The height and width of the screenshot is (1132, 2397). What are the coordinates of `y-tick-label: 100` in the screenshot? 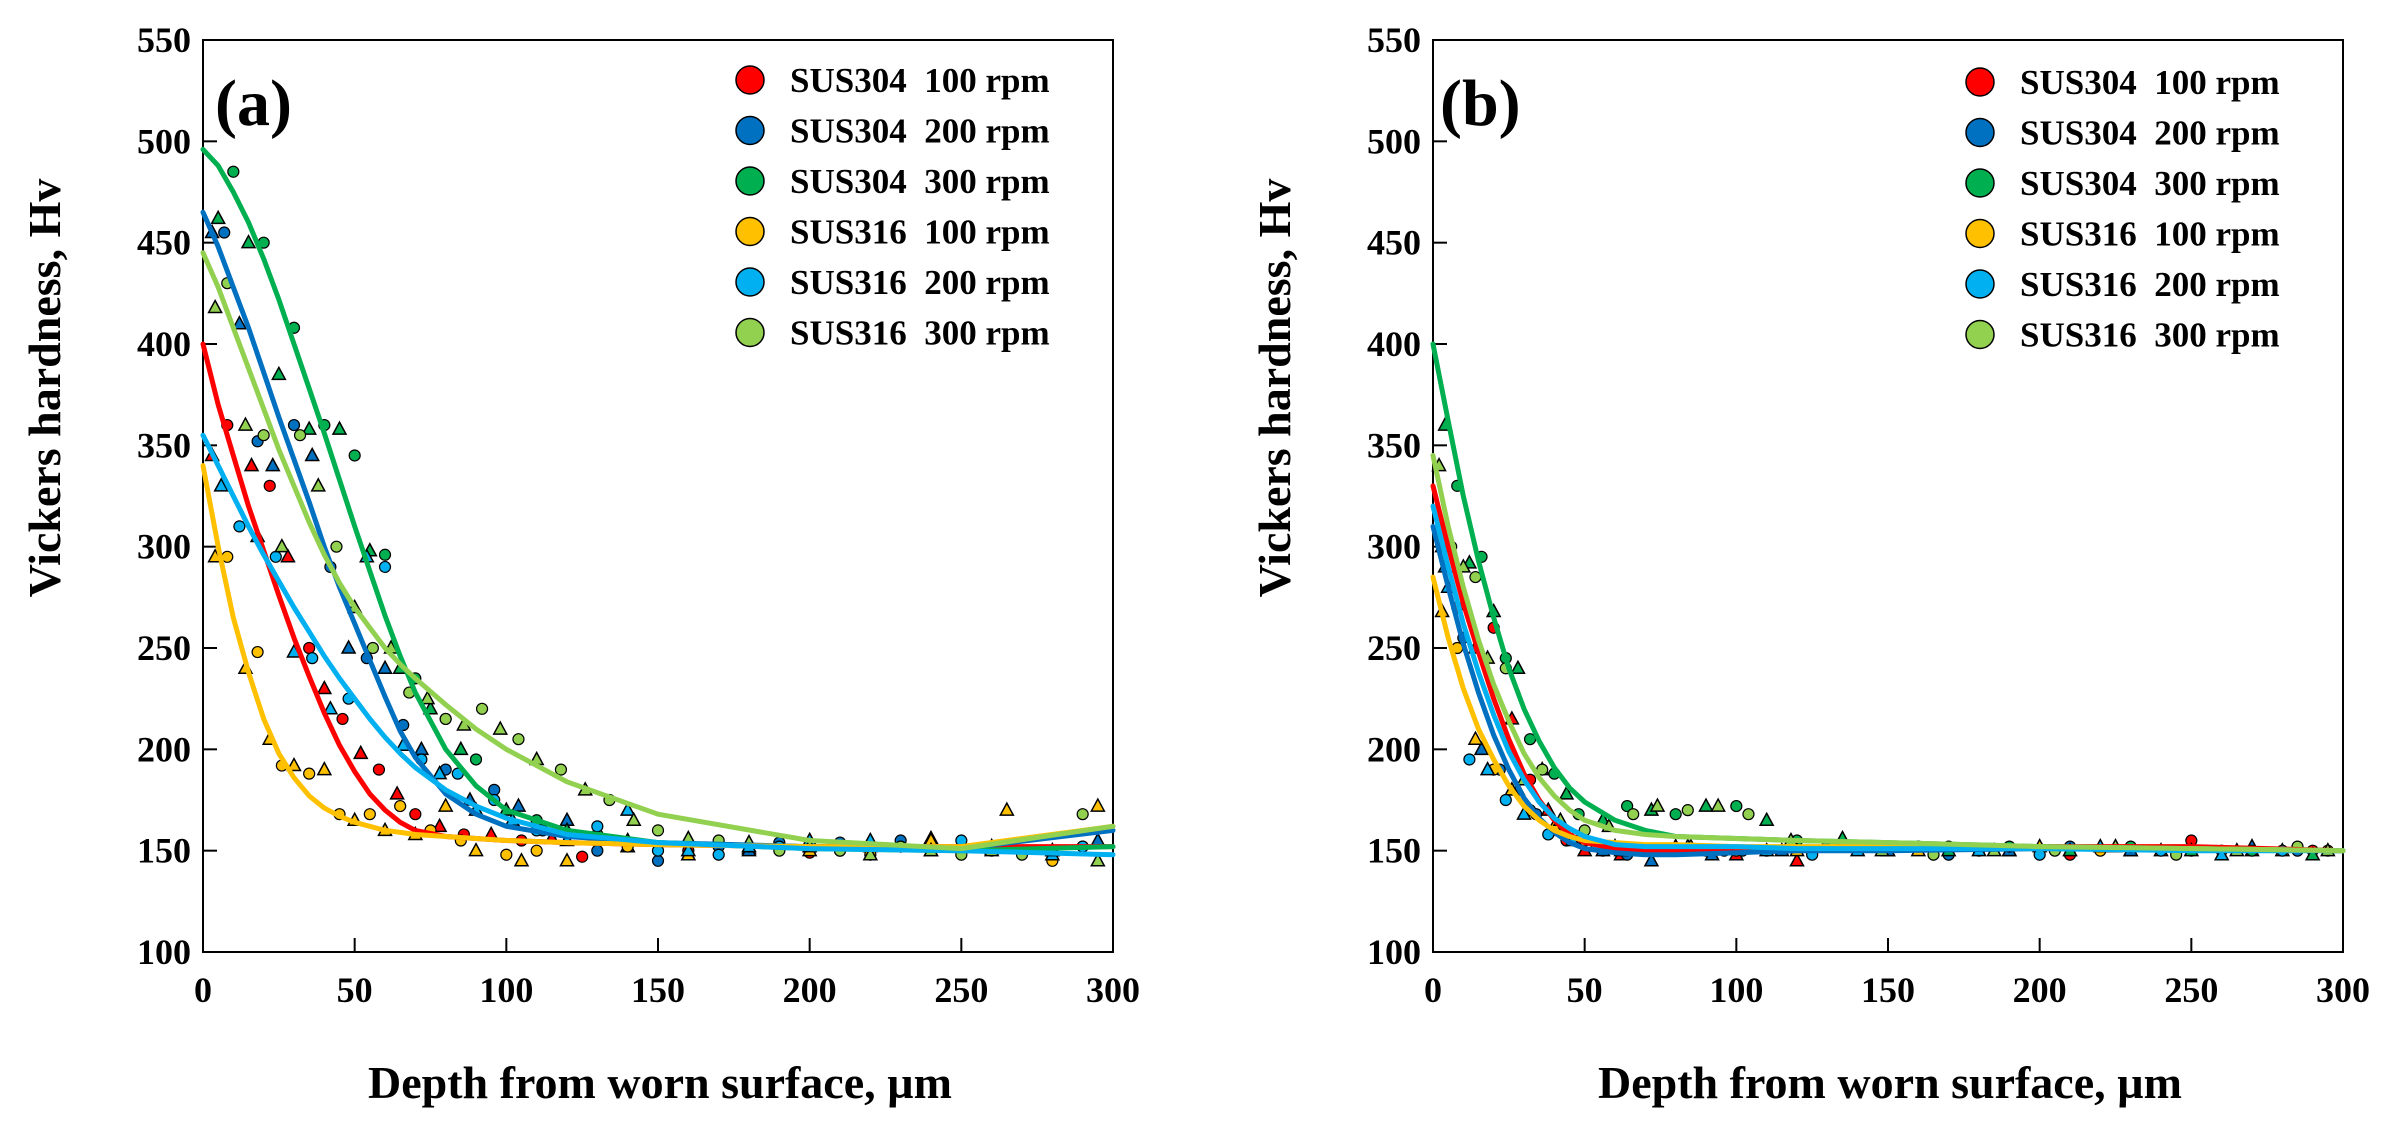 It's located at (164, 952).